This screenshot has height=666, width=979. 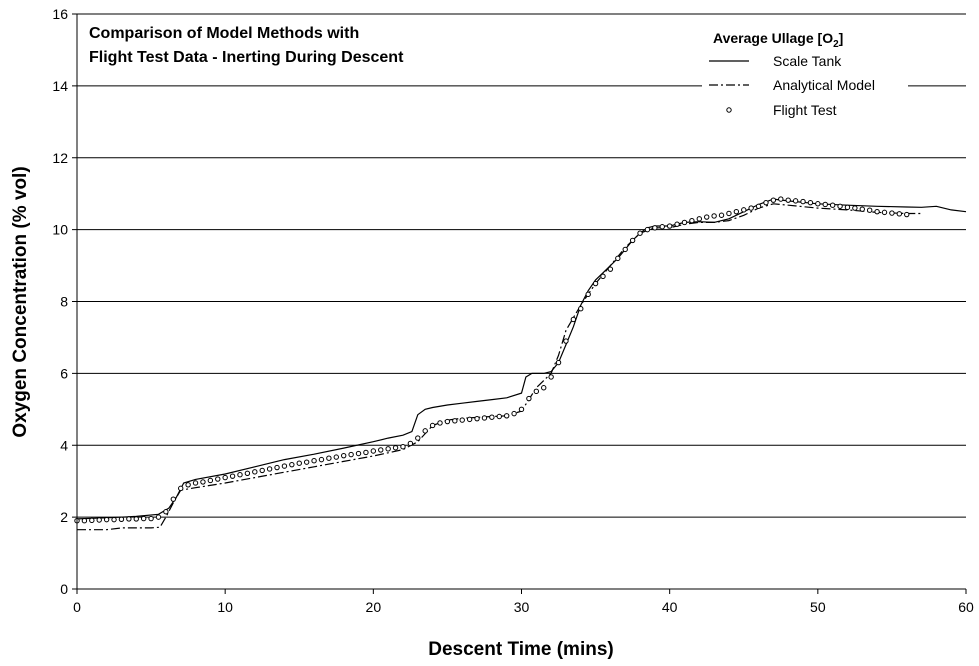 I want to click on chart-title-line-1: Comparison of Model Methods with, so click(x=224, y=33).